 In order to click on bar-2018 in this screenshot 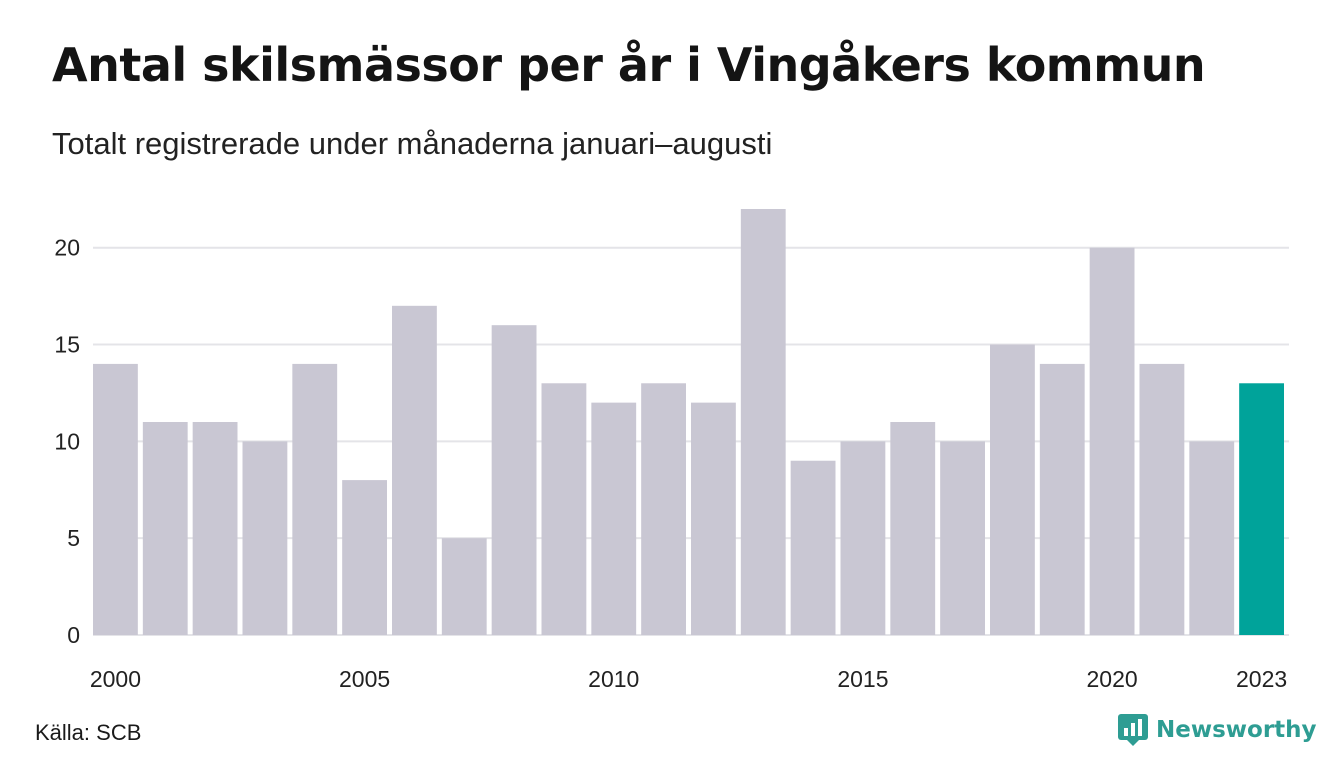, I will do `click(1012, 489)`.